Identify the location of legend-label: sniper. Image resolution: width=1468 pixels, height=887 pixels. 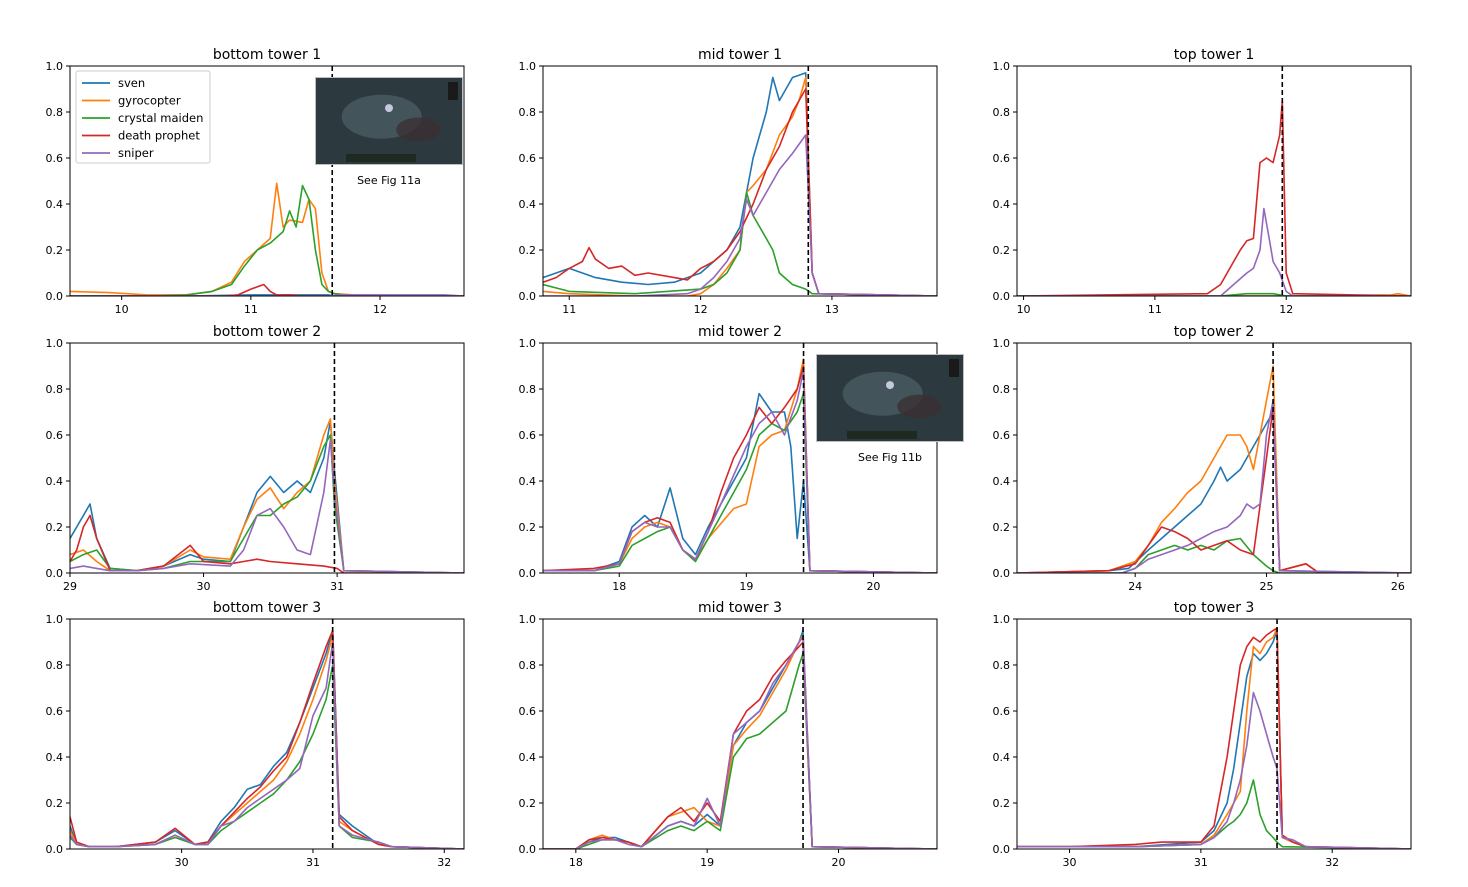
(136, 153).